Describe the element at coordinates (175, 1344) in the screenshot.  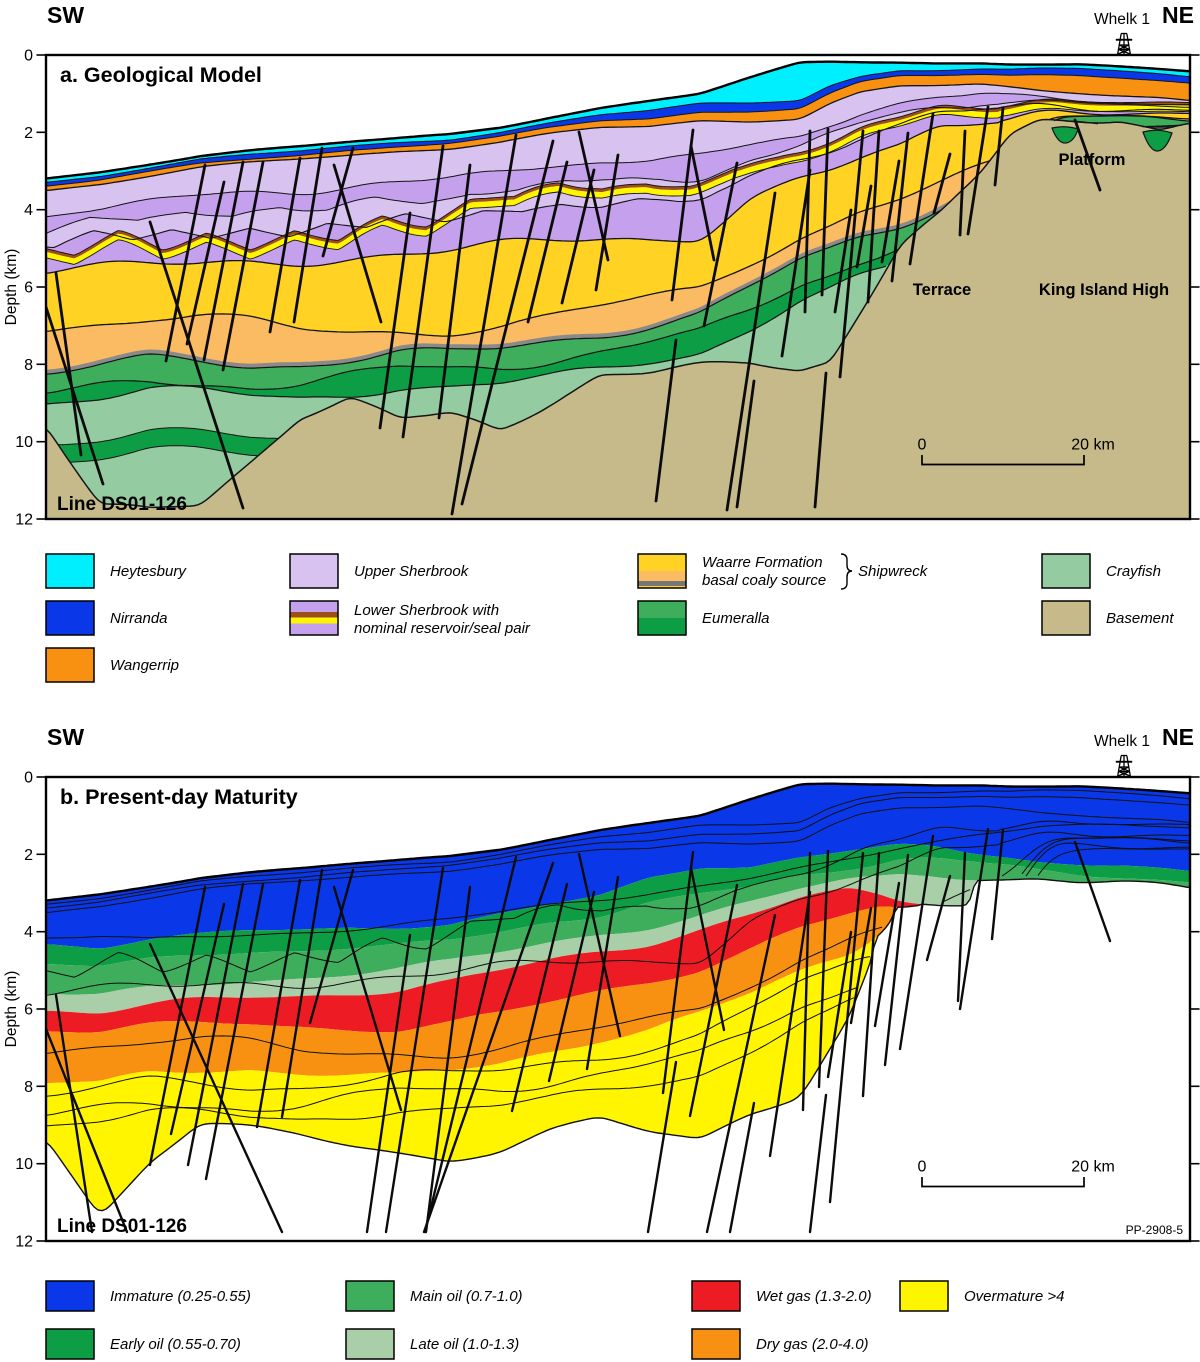
I see `svg-text: Early oil (0.55-0.70)` at that location.